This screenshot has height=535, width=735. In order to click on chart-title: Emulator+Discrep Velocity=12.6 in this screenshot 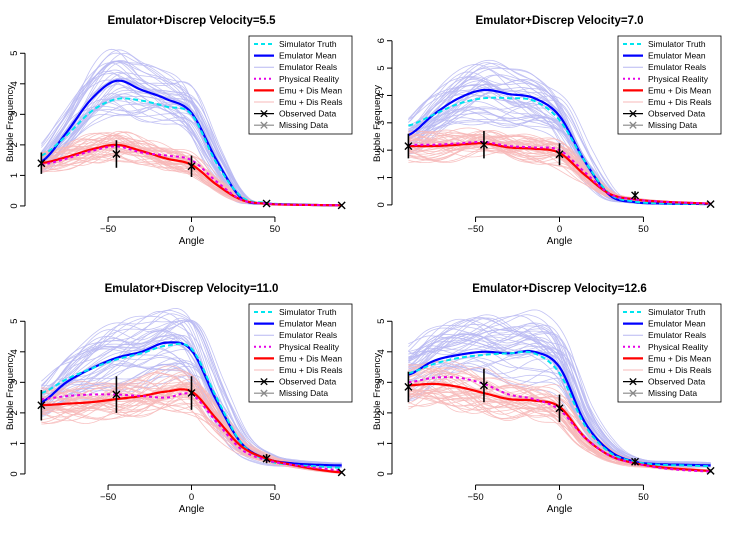, I will do `click(559, 289)`.